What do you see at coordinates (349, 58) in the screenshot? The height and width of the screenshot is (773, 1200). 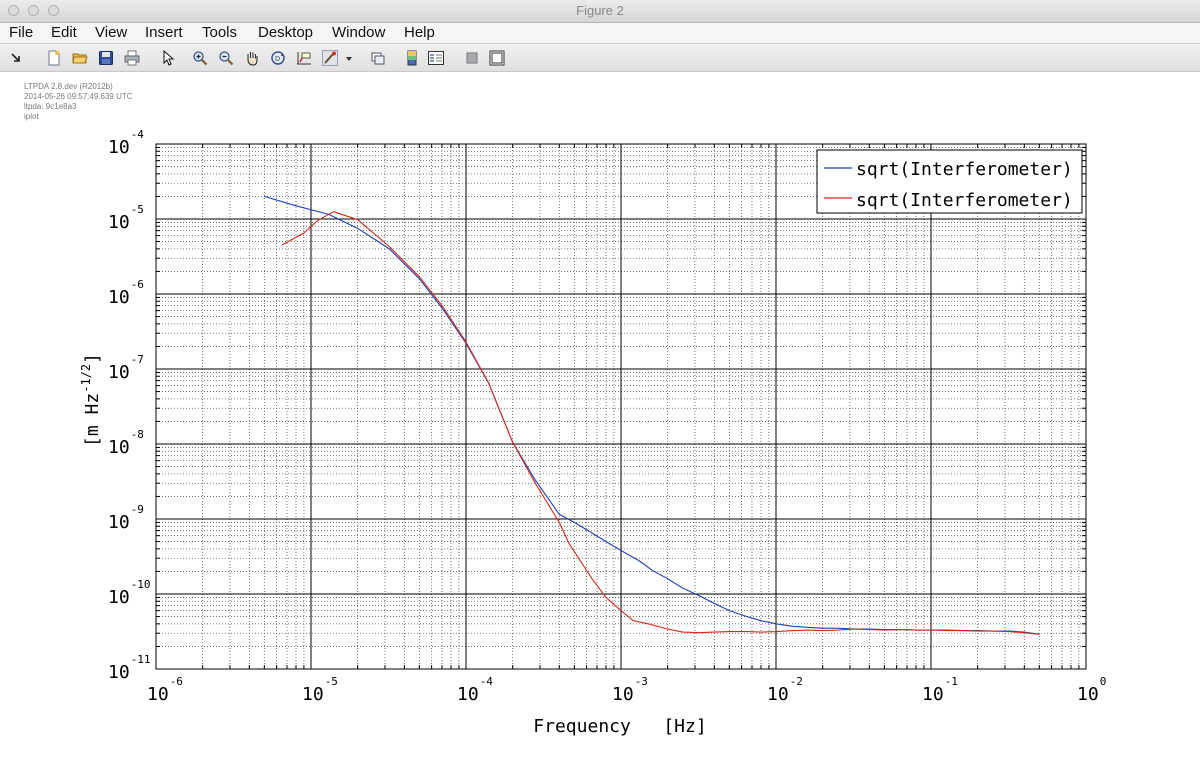 I see `brush-dropdown-icon` at bounding box center [349, 58].